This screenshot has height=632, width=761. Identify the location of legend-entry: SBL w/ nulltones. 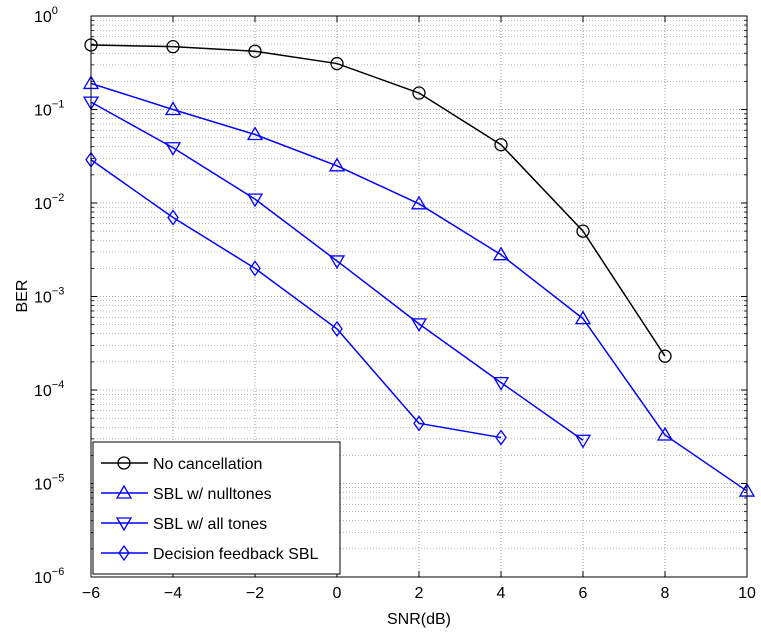
(212, 494).